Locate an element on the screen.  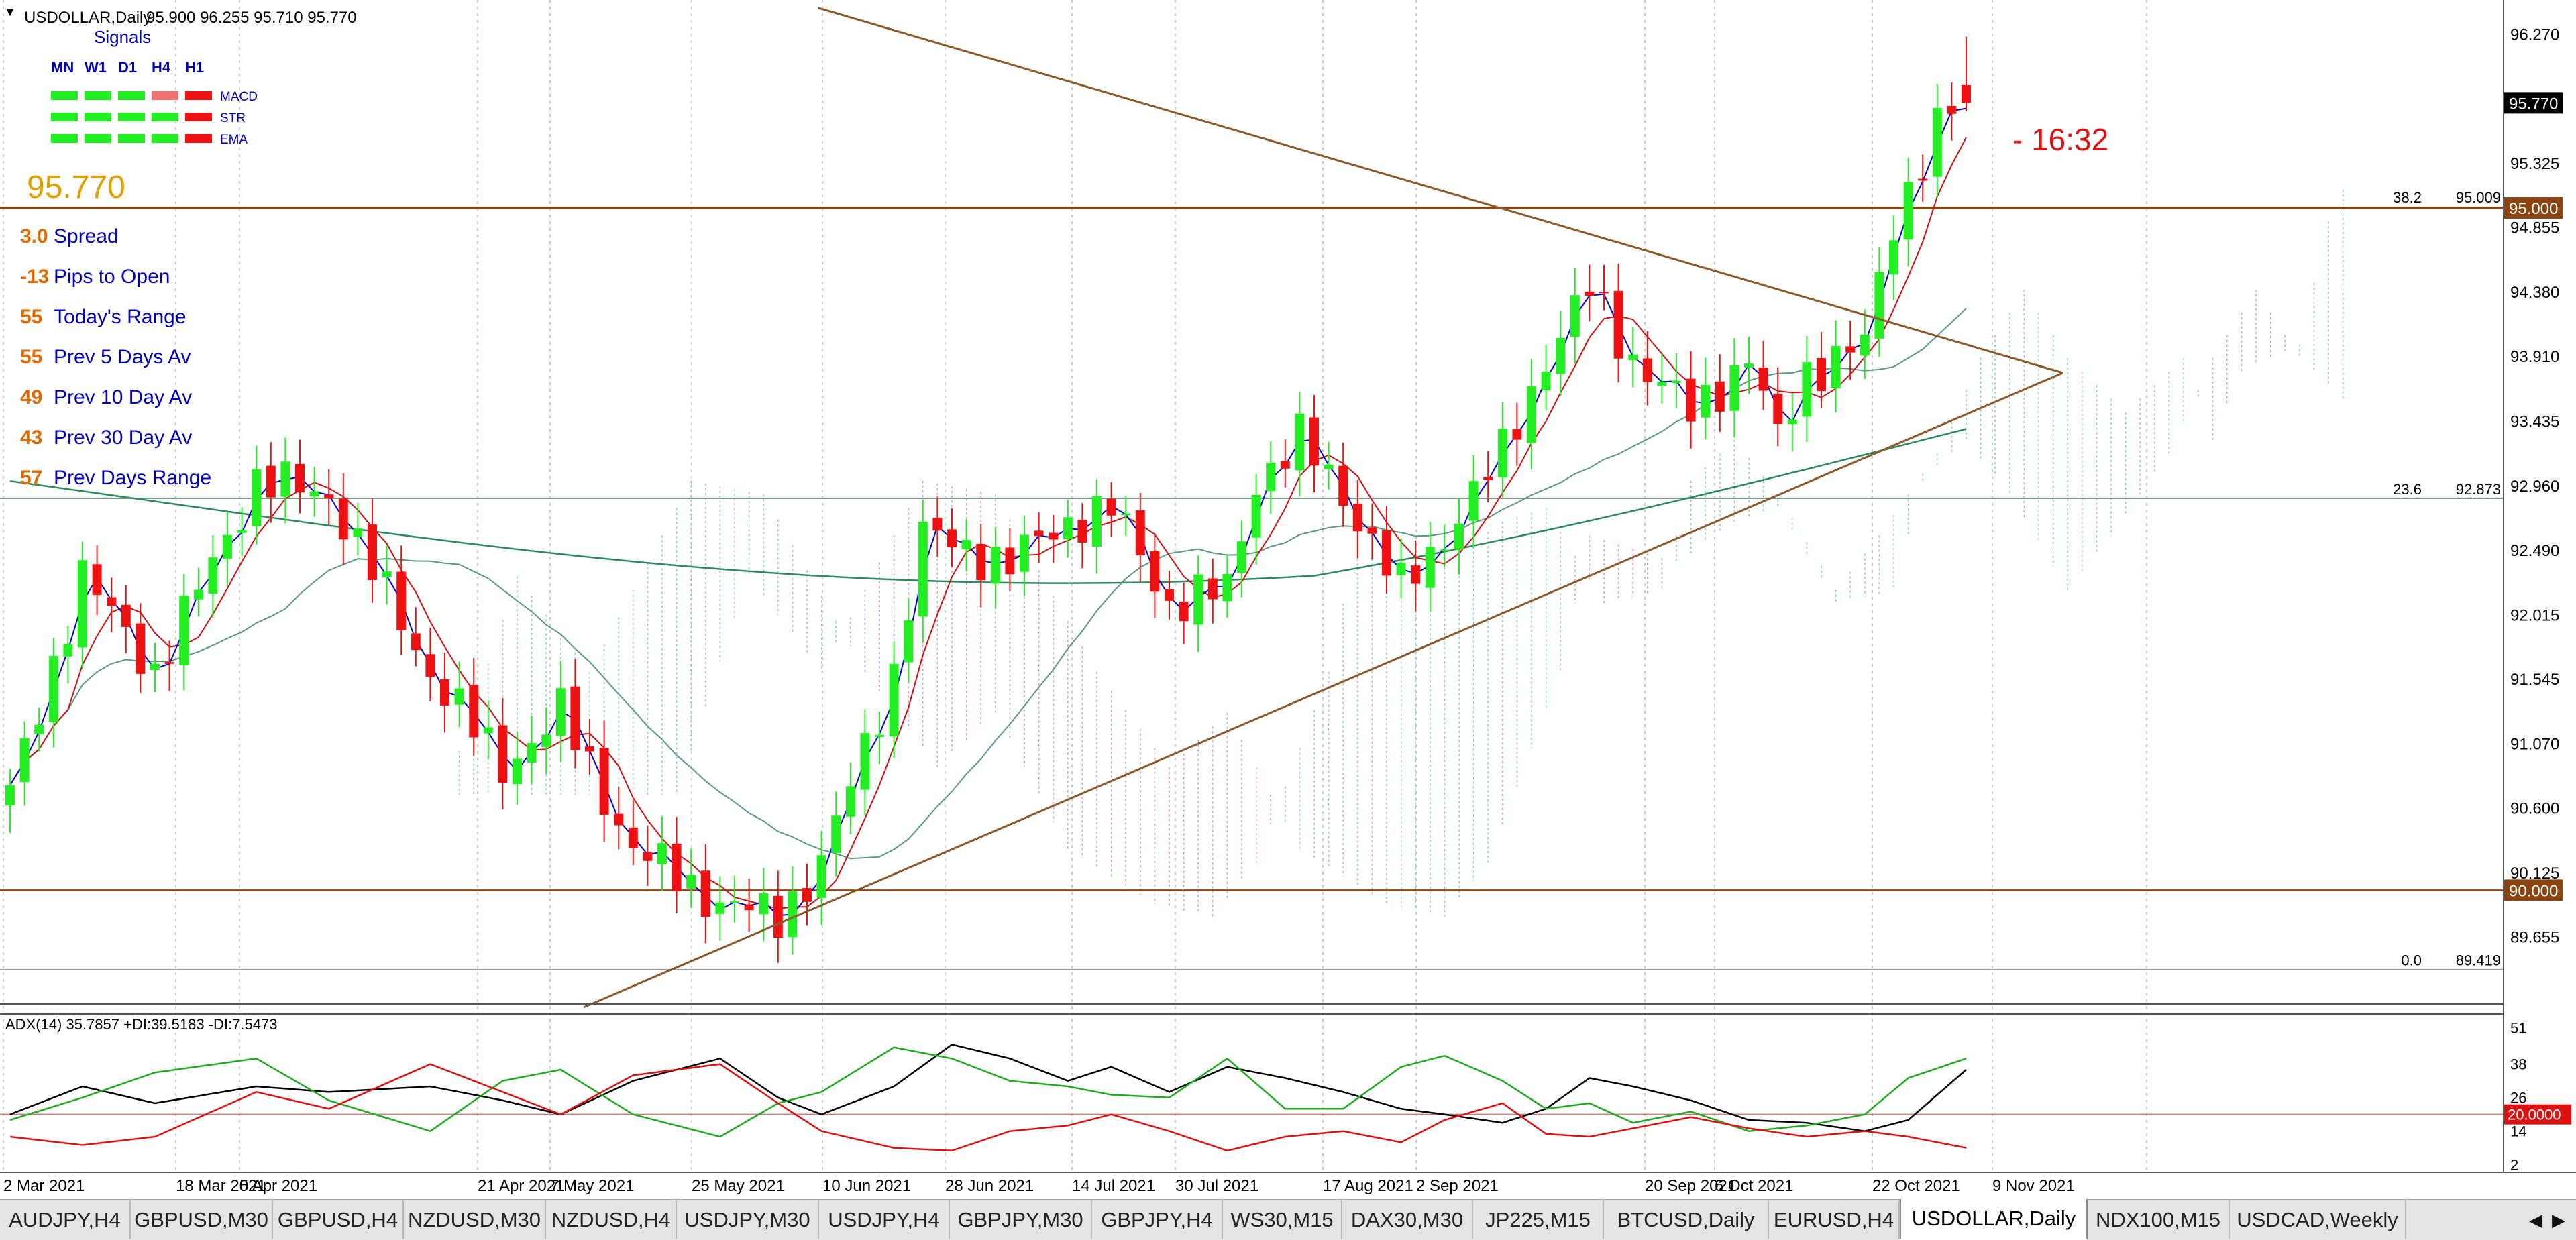
chart-tab: GBPUSD,M30 is located at coordinates (202, 1220).